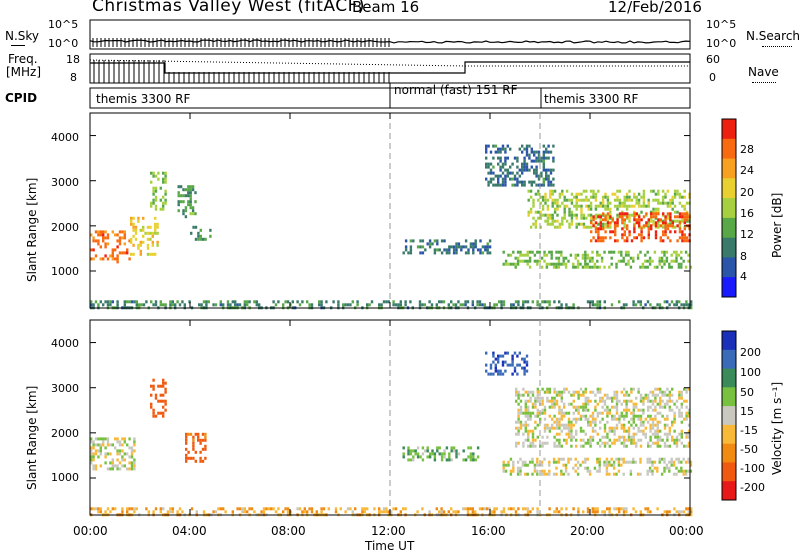 Image resolution: width=800 pixels, height=554 pixels. What do you see at coordinates (65, 388) in the screenshot?
I see `velocity-ytick-3000: 3000` at bounding box center [65, 388].